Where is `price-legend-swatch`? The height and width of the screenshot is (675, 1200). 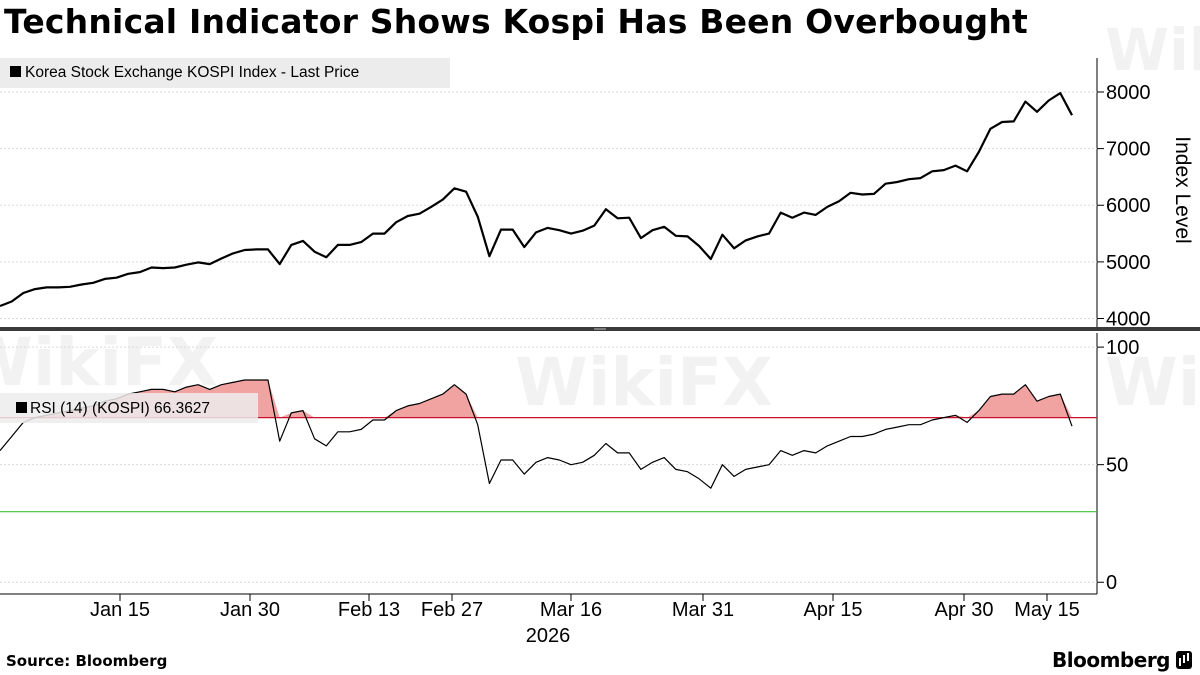 price-legend-swatch is located at coordinates (15, 71).